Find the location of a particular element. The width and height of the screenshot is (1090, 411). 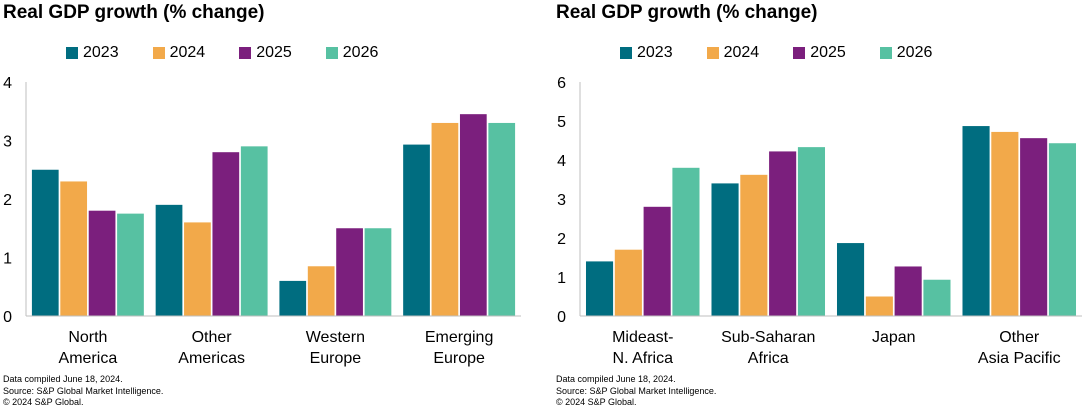

x-tick-label: N. Africa is located at coordinates (643, 358).